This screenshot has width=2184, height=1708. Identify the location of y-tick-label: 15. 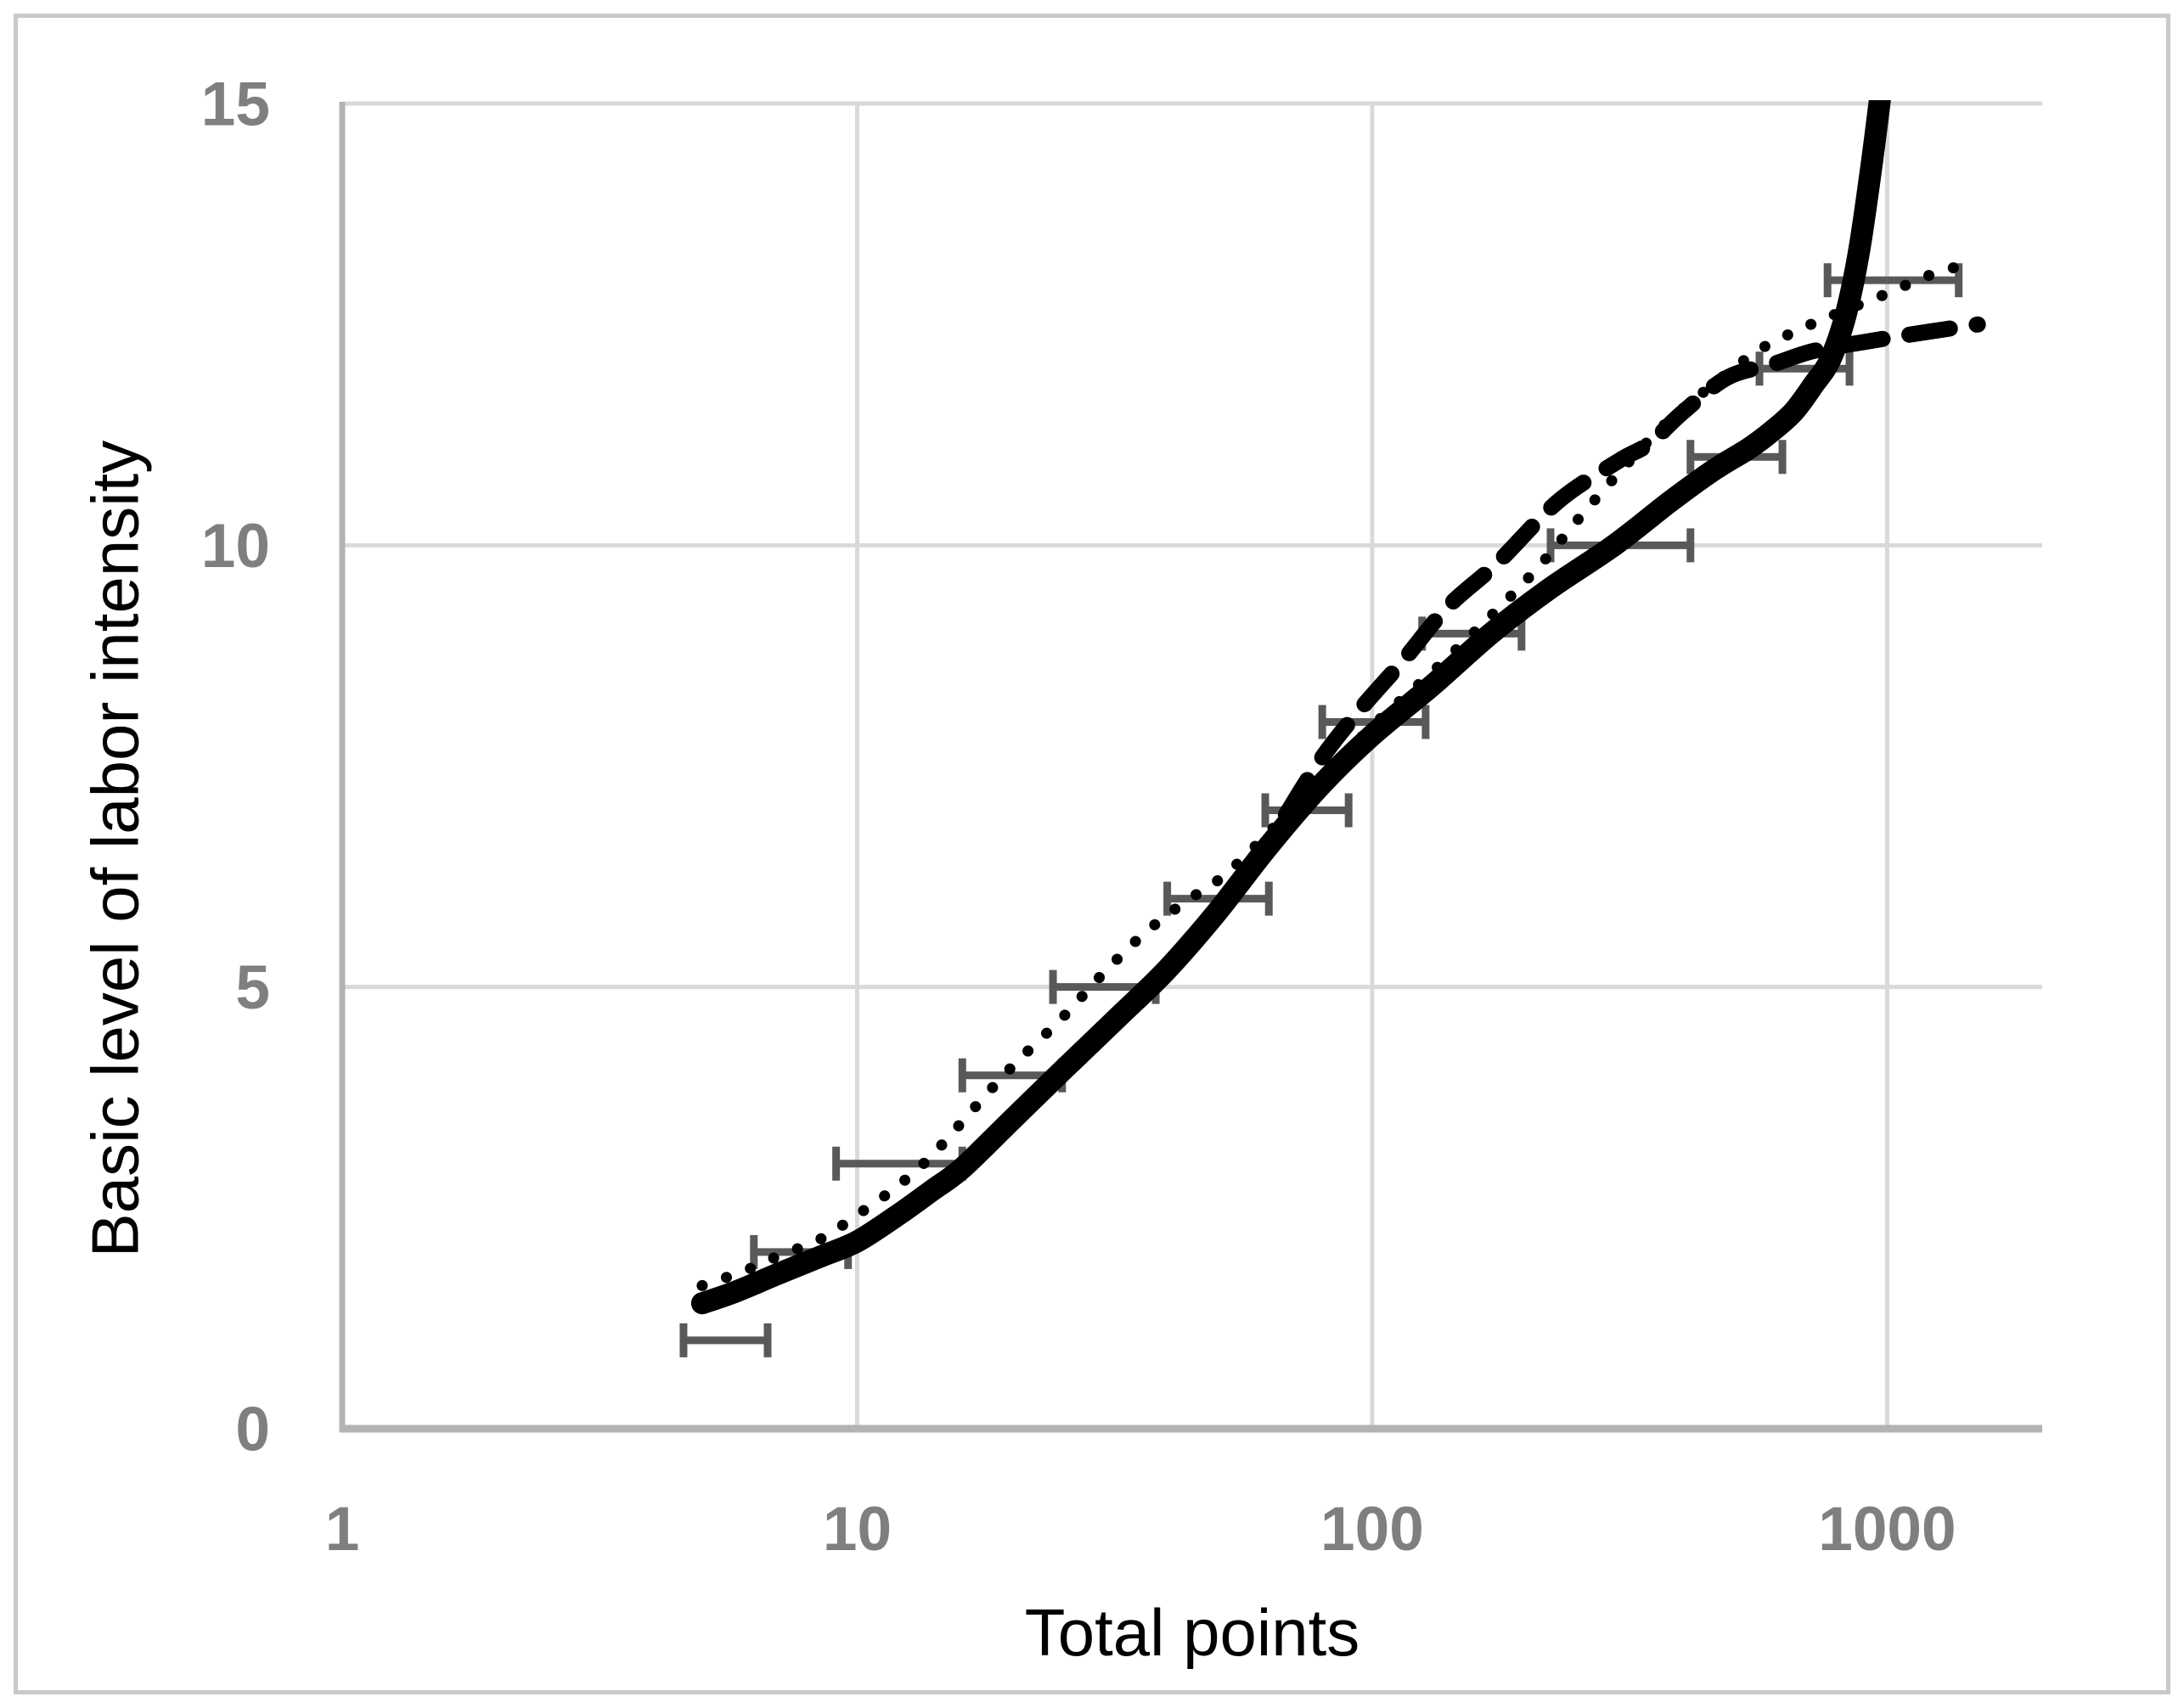
(235, 104).